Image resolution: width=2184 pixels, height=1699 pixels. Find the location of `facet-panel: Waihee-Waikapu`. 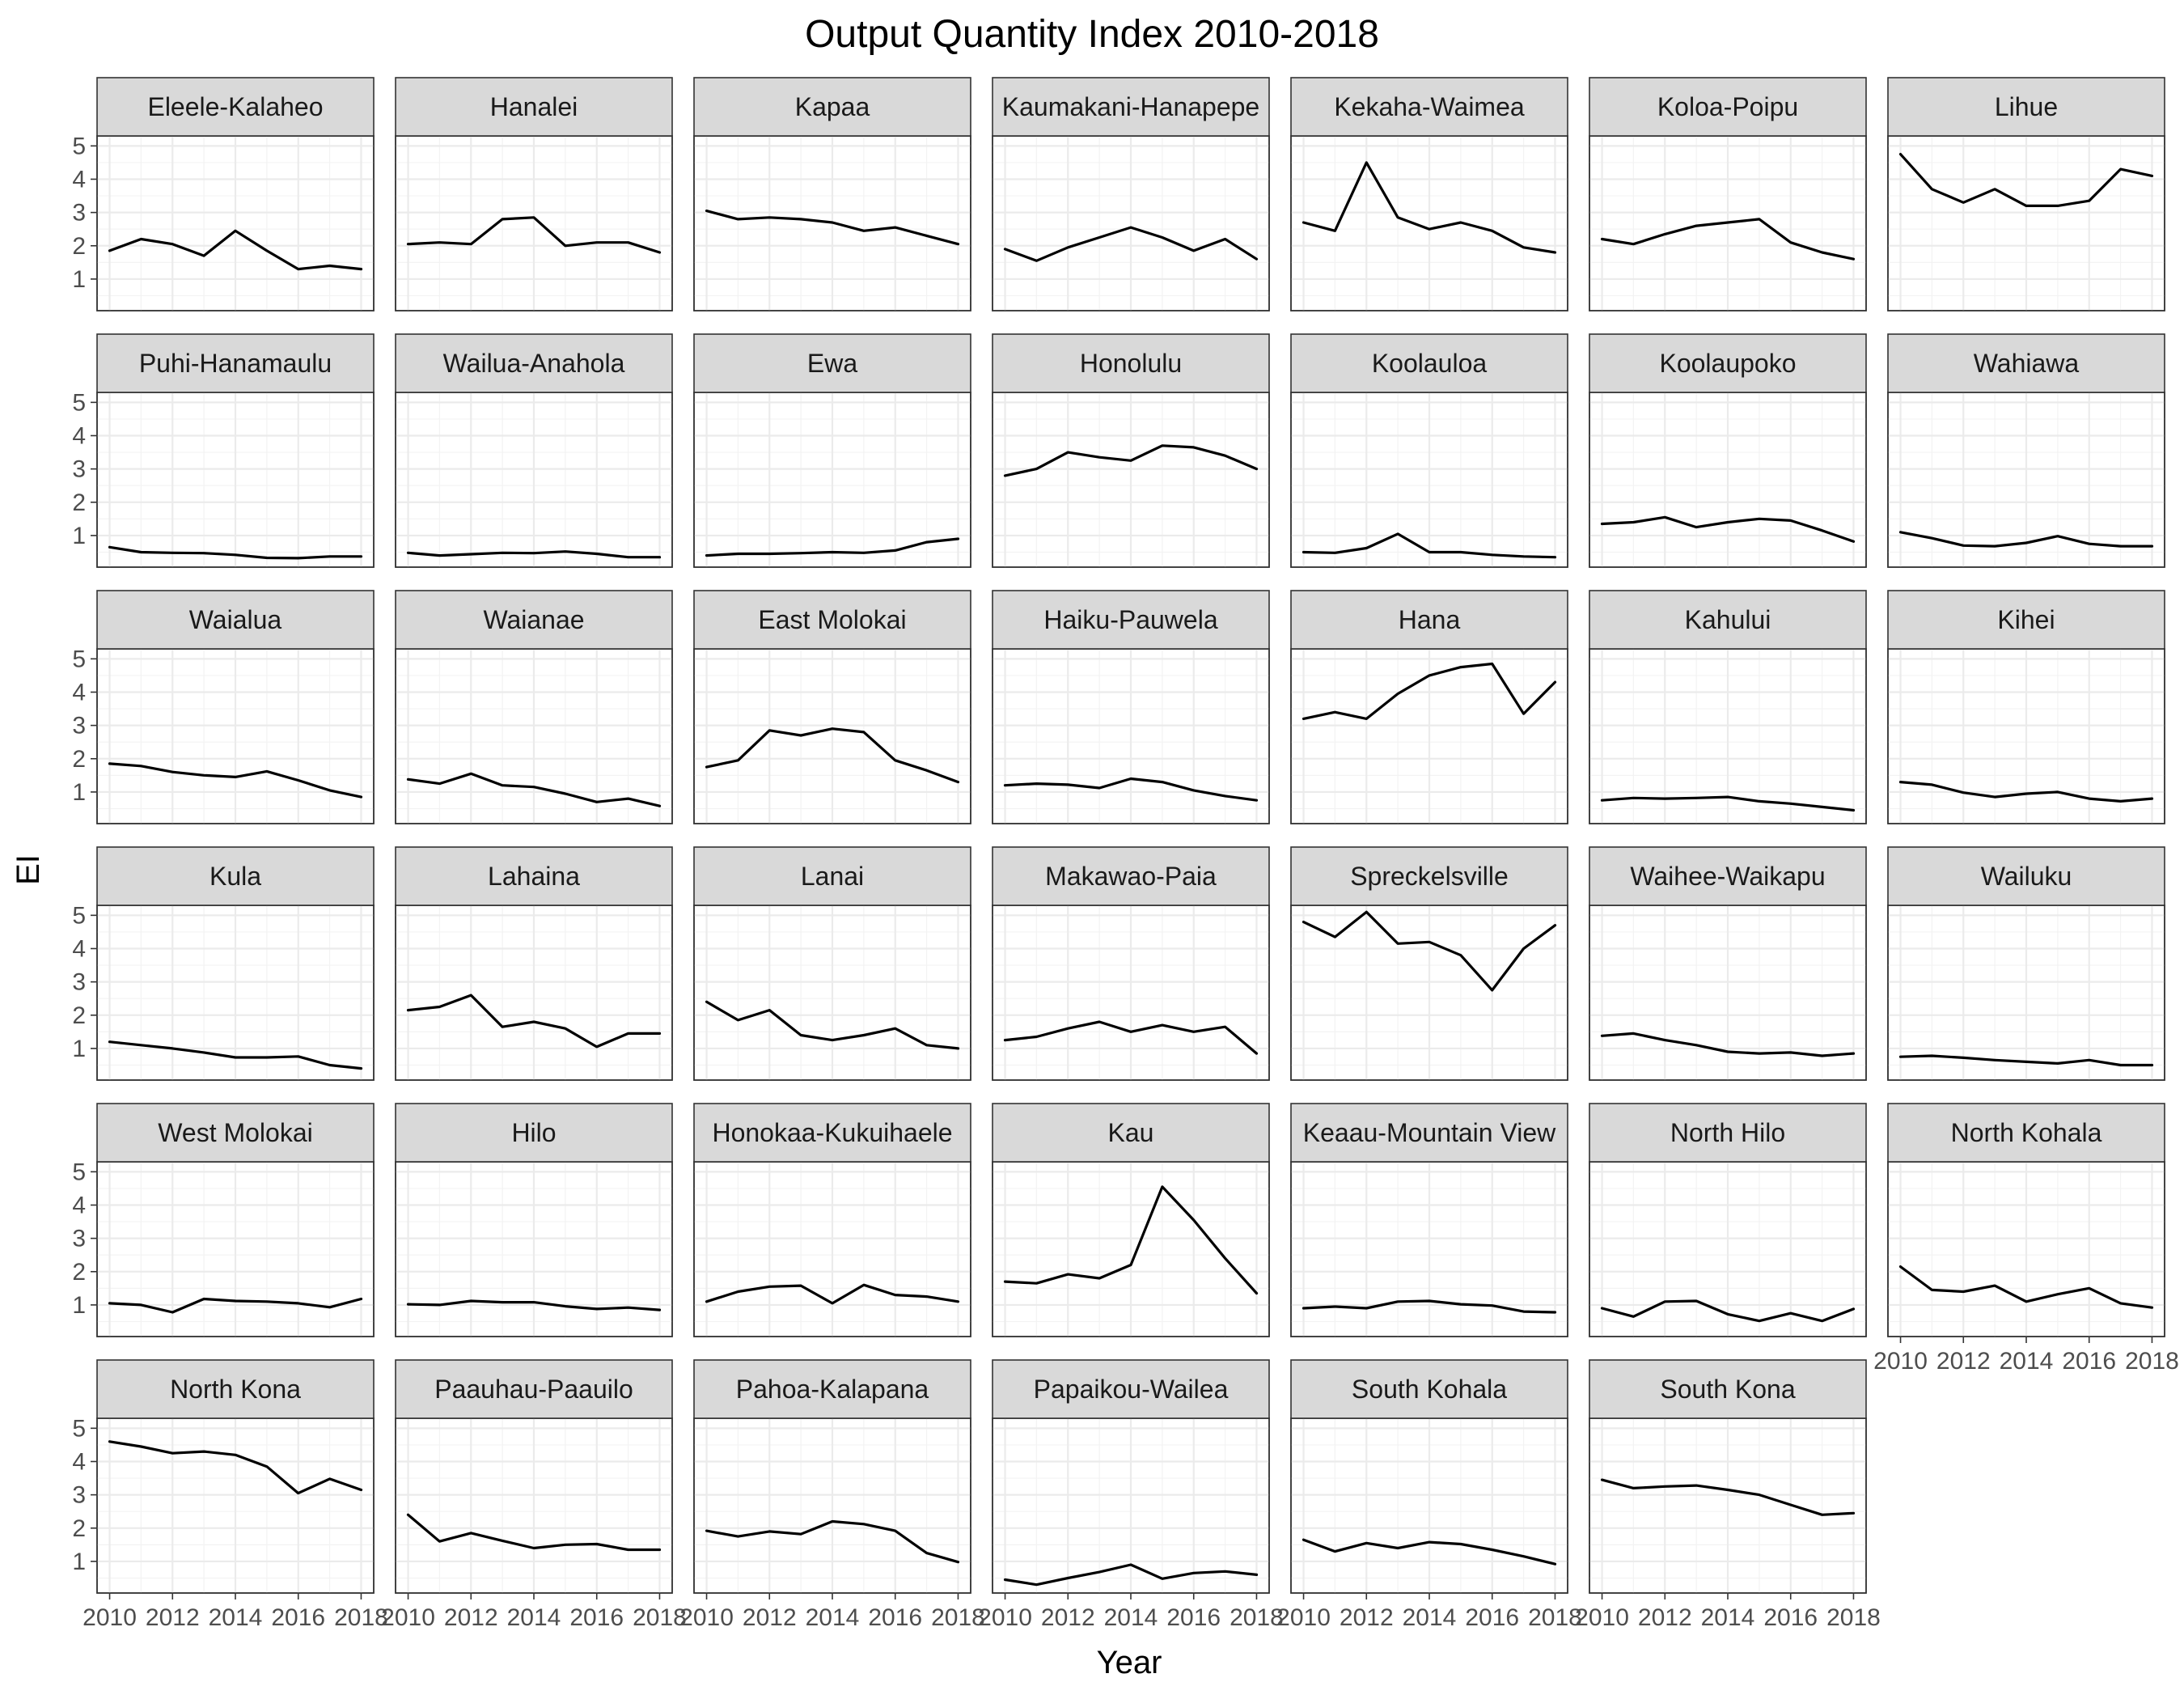

facet-panel: Waihee-Waikapu is located at coordinates (1728, 964).